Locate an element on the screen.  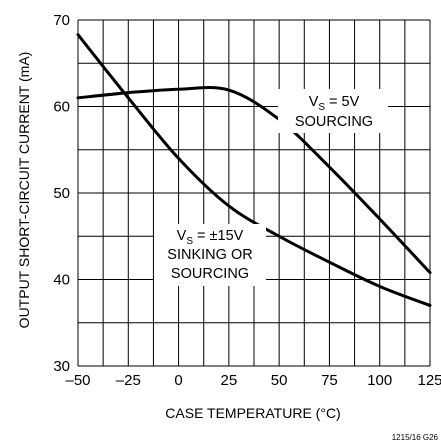
annotation-5v-line1: VS = 5V is located at coordinates (334, 103).